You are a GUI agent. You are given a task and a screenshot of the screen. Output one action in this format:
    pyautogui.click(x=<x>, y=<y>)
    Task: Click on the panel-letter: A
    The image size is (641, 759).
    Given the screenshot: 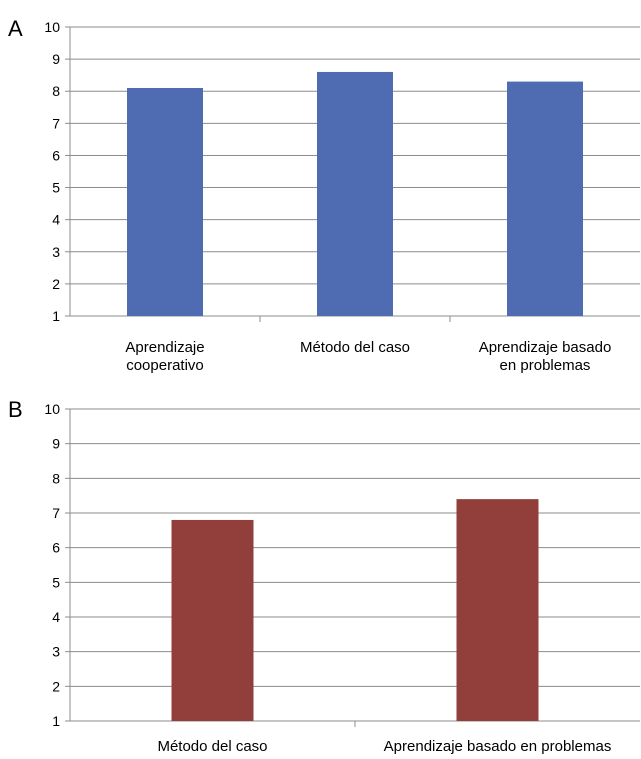 What is the action you would take?
    pyautogui.click(x=15, y=28)
    